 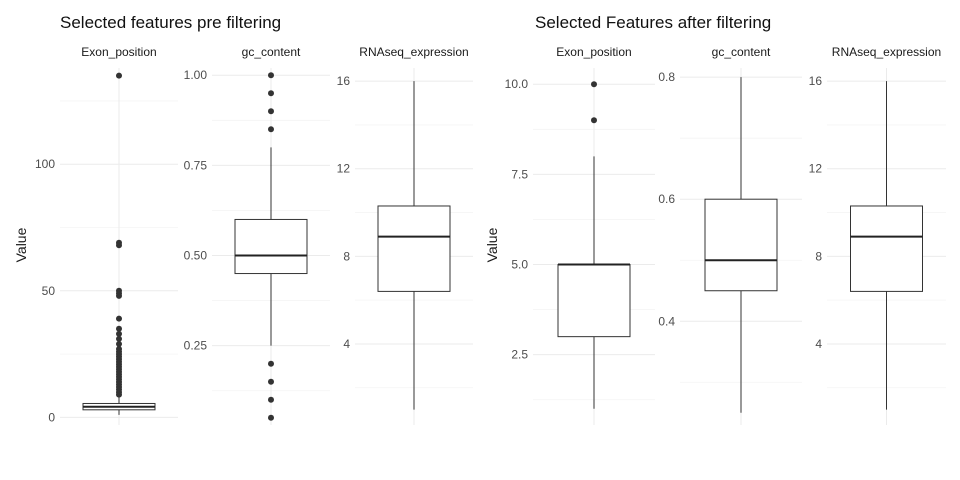 I want to click on y-tick-label: 50, so click(x=49, y=291).